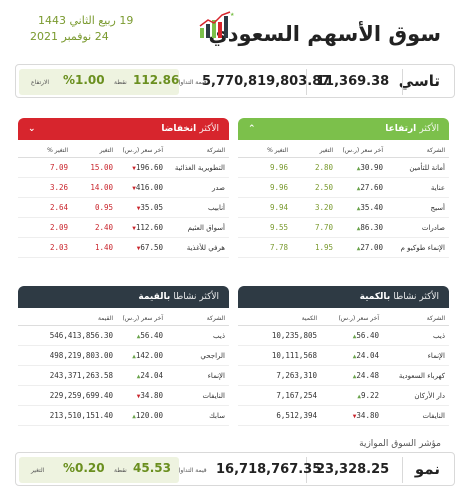 The width and height of the screenshot is (467, 501). What do you see at coordinates (343, 208) in the screenshot?
I see `table-row: أسيج 35.40▲ 3.20 9.94` at bounding box center [343, 208].